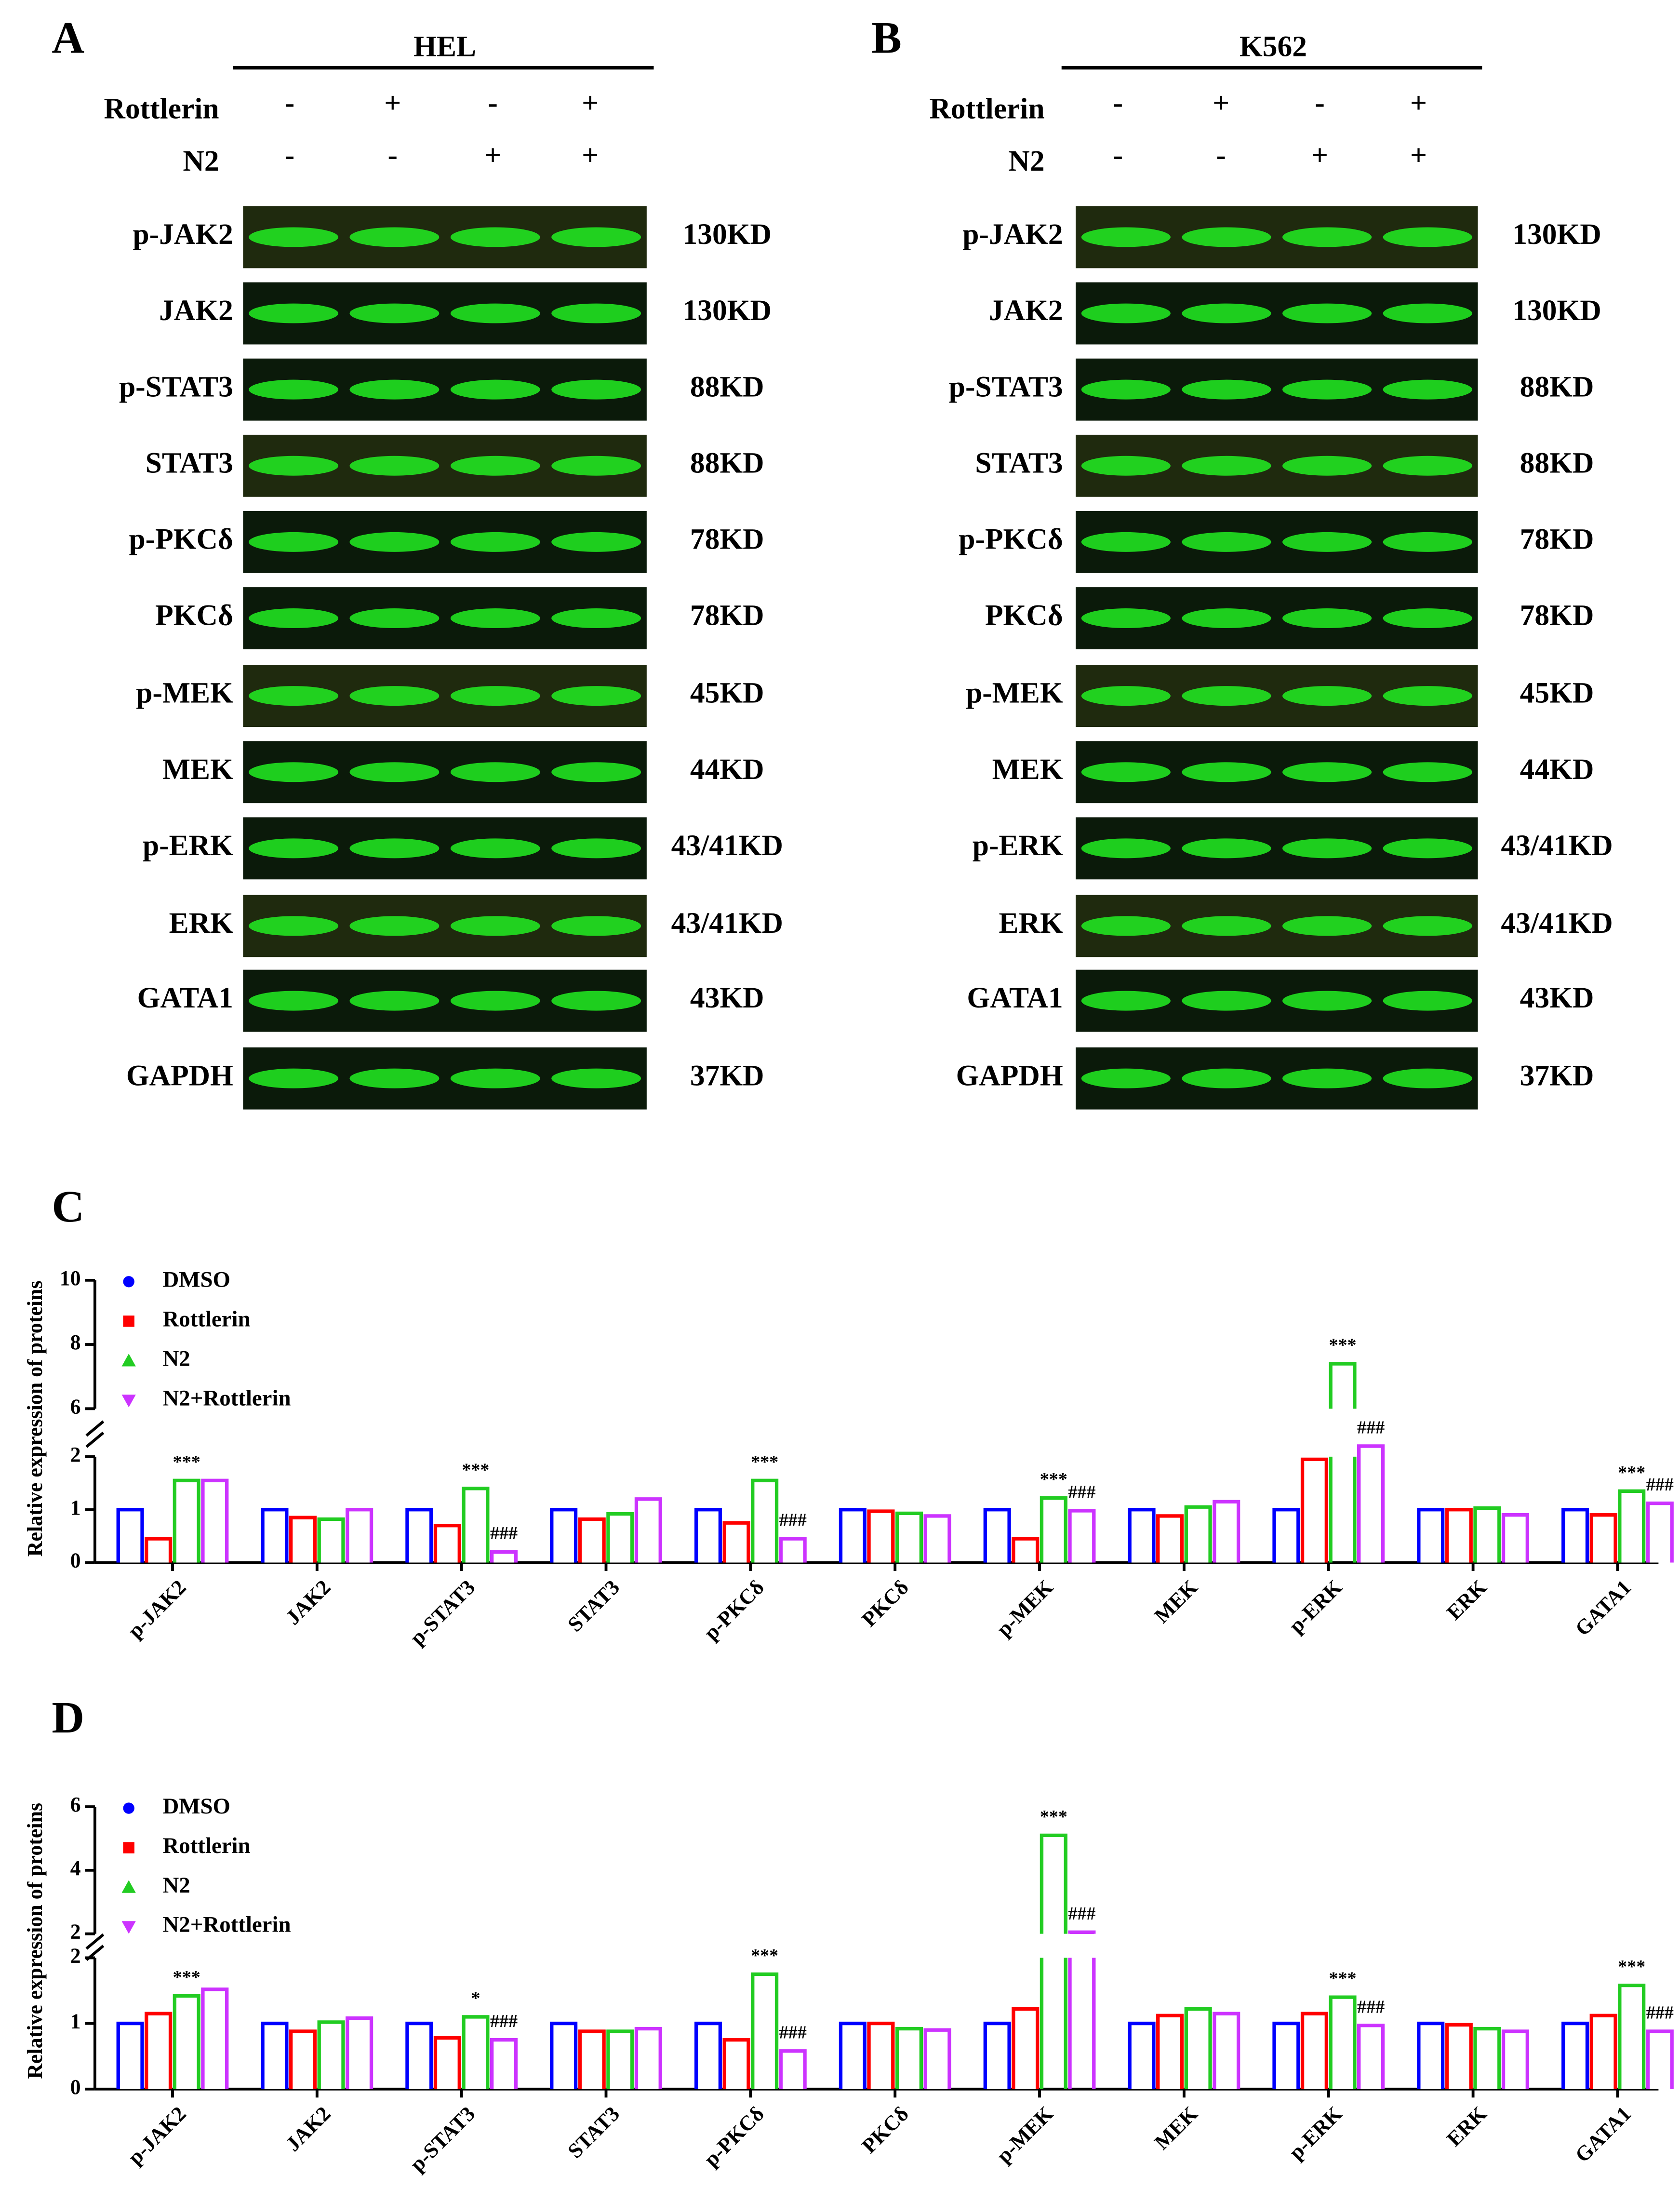 The image size is (1680, 2202). I want to click on size-label: 37KD, so click(1557, 1075).